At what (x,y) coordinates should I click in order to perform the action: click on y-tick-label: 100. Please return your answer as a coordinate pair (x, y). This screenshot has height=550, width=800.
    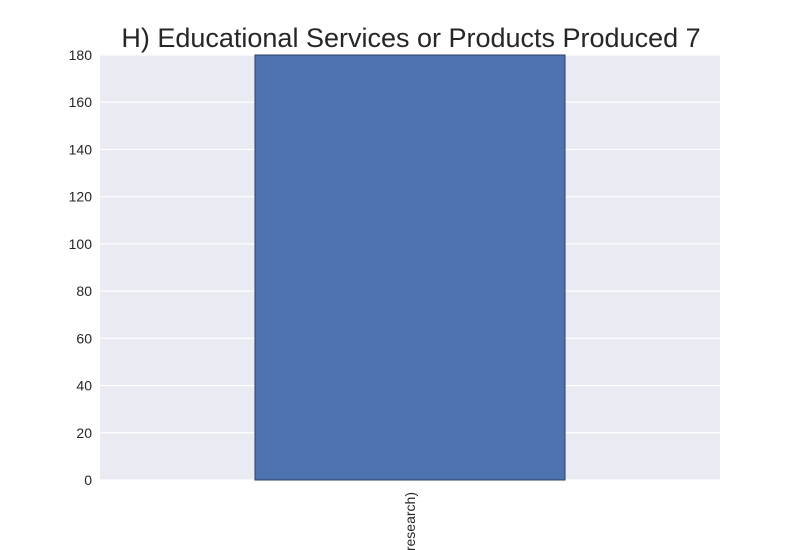
    Looking at the image, I should click on (81, 244).